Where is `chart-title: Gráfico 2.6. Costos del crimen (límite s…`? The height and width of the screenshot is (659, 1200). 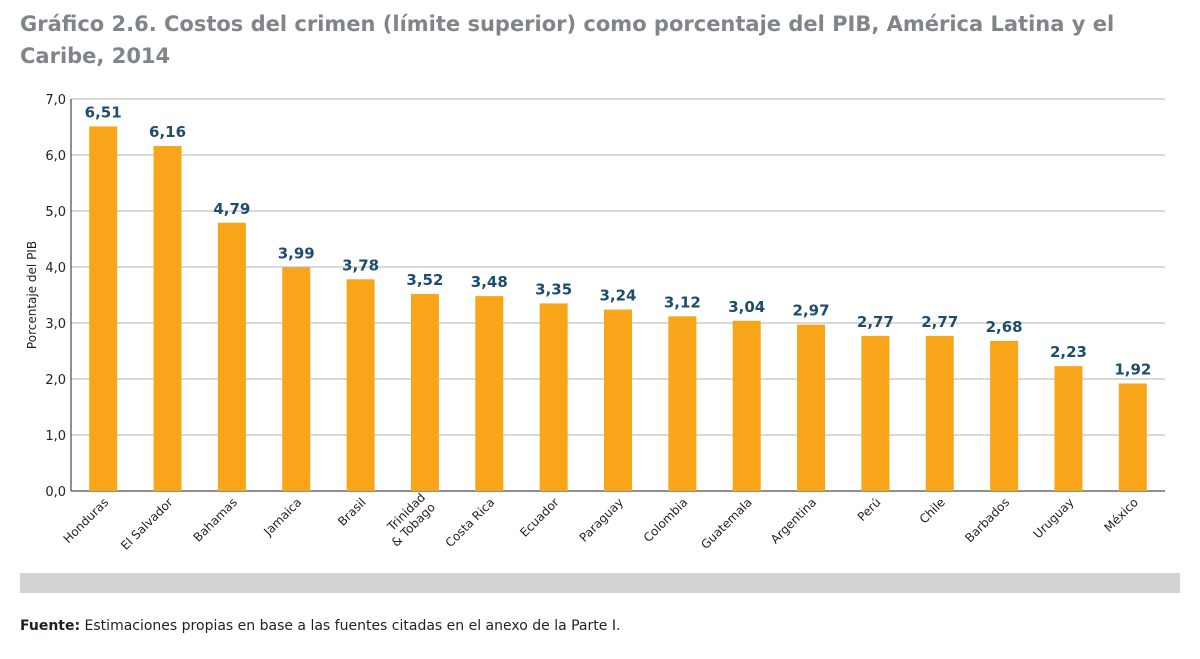
chart-title: Gráfico 2.6. Costos del crimen (límite s… is located at coordinates (567, 40).